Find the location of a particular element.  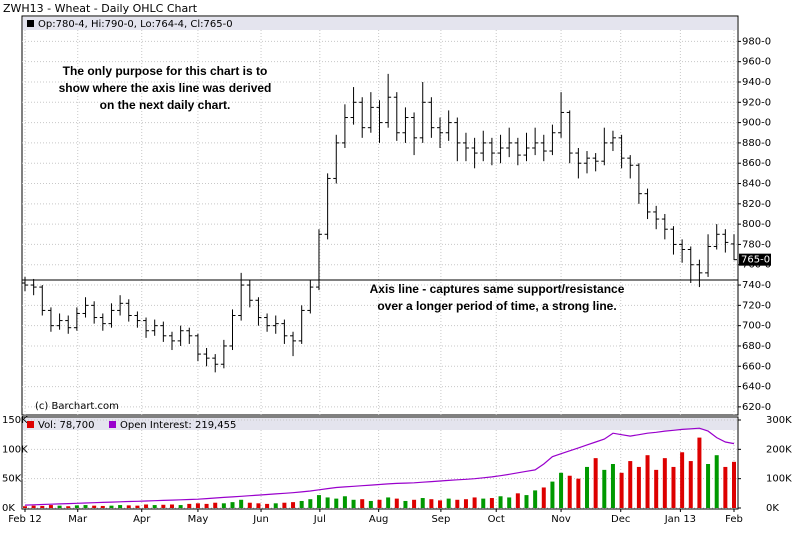

legend-swatch is located at coordinates (30, 424).